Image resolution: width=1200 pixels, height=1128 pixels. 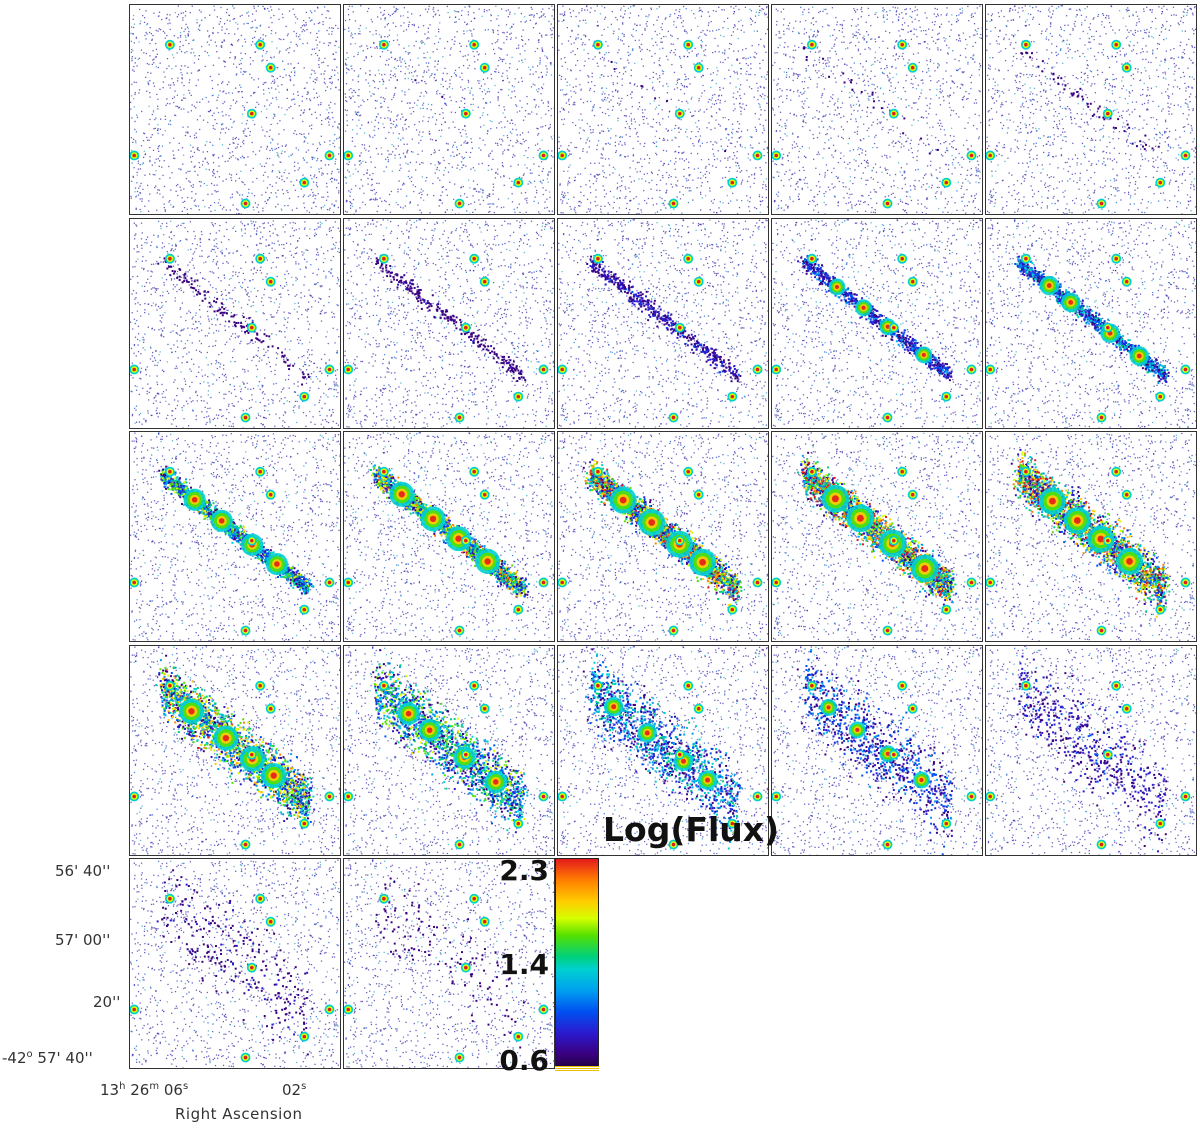 What do you see at coordinates (144, 1090) in the screenshot?
I see `ra-tick-13h26m06s: 13h 26m 06s` at bounding box center [144, 1090].